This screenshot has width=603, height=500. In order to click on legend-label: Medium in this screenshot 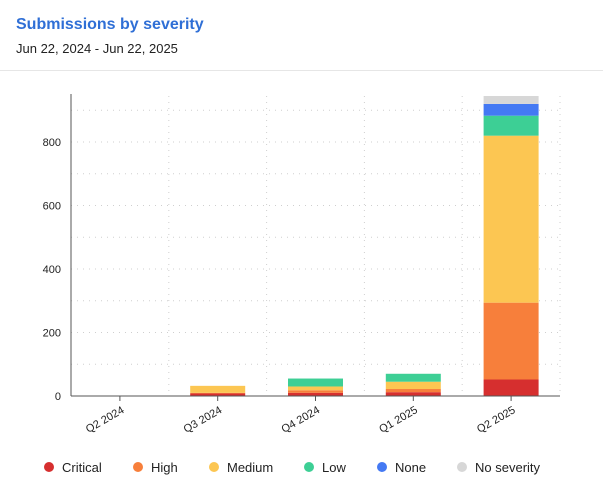, I will do `click(250, 467)`.